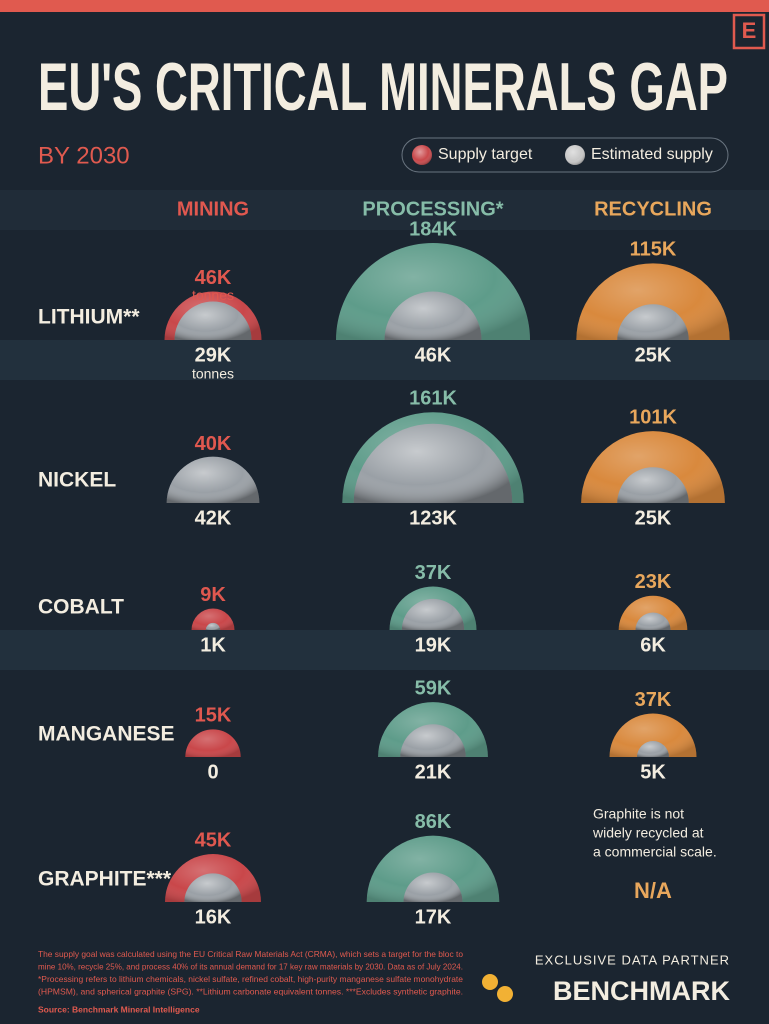 The image size is (769, 1024). I want to click on supply-label: 5K, so click(653, 772).